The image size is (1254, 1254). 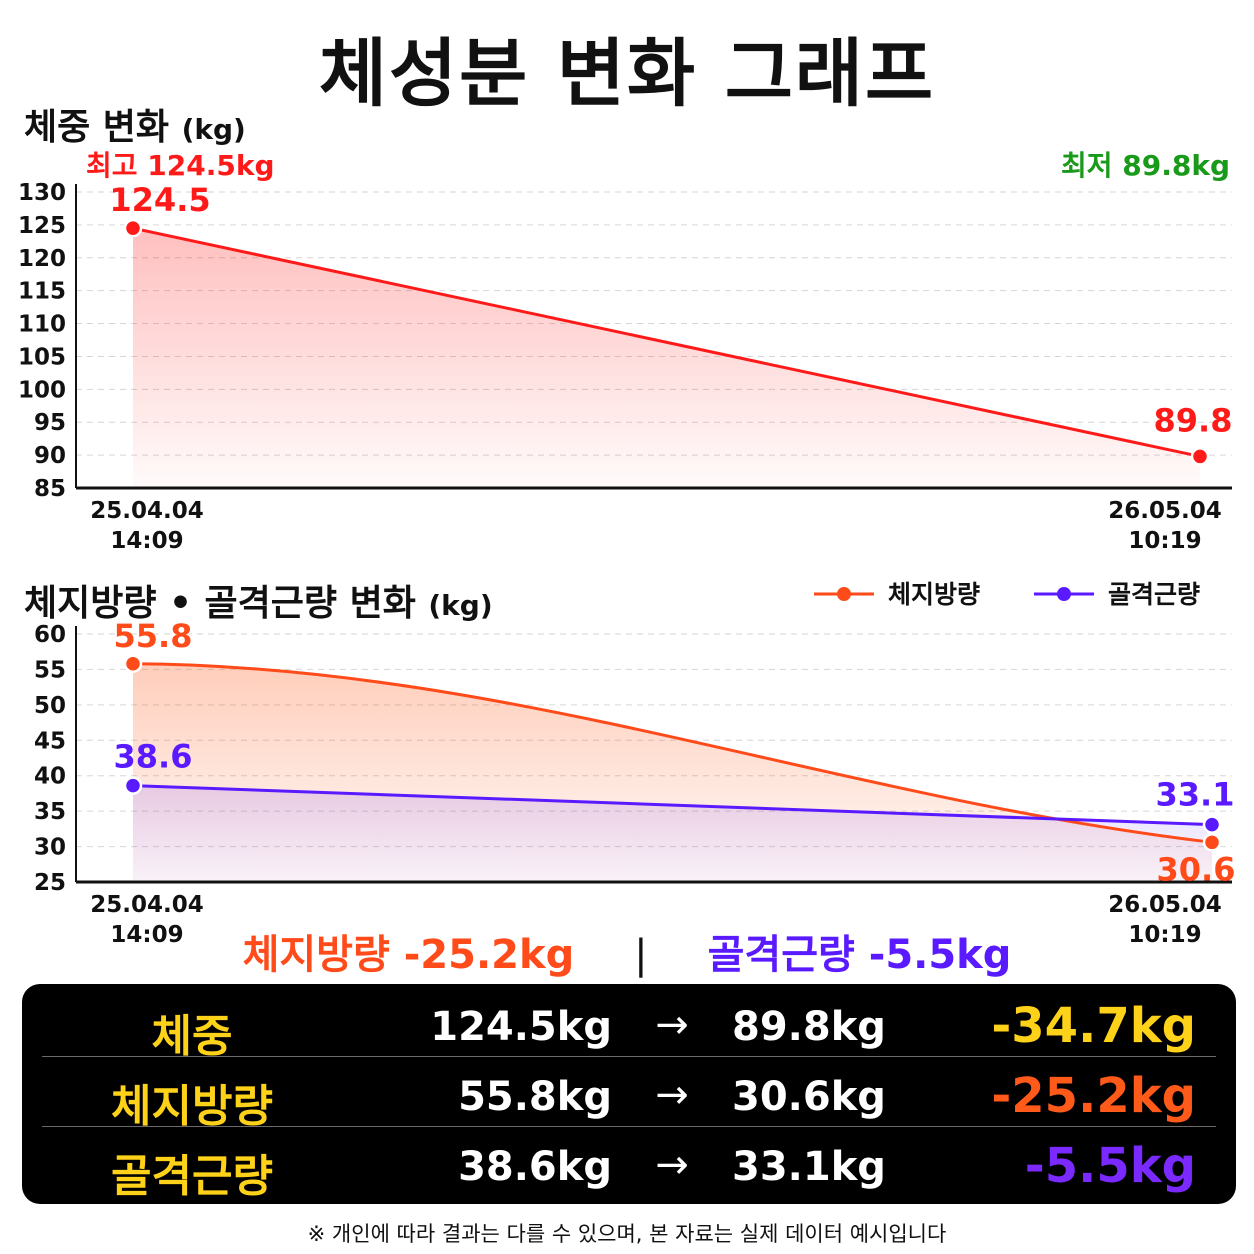 What do you see at coordinates (535, 1167) in the screenshot?
I see `table-from-value: 38.6kg` at bounding box center [535, 1167].